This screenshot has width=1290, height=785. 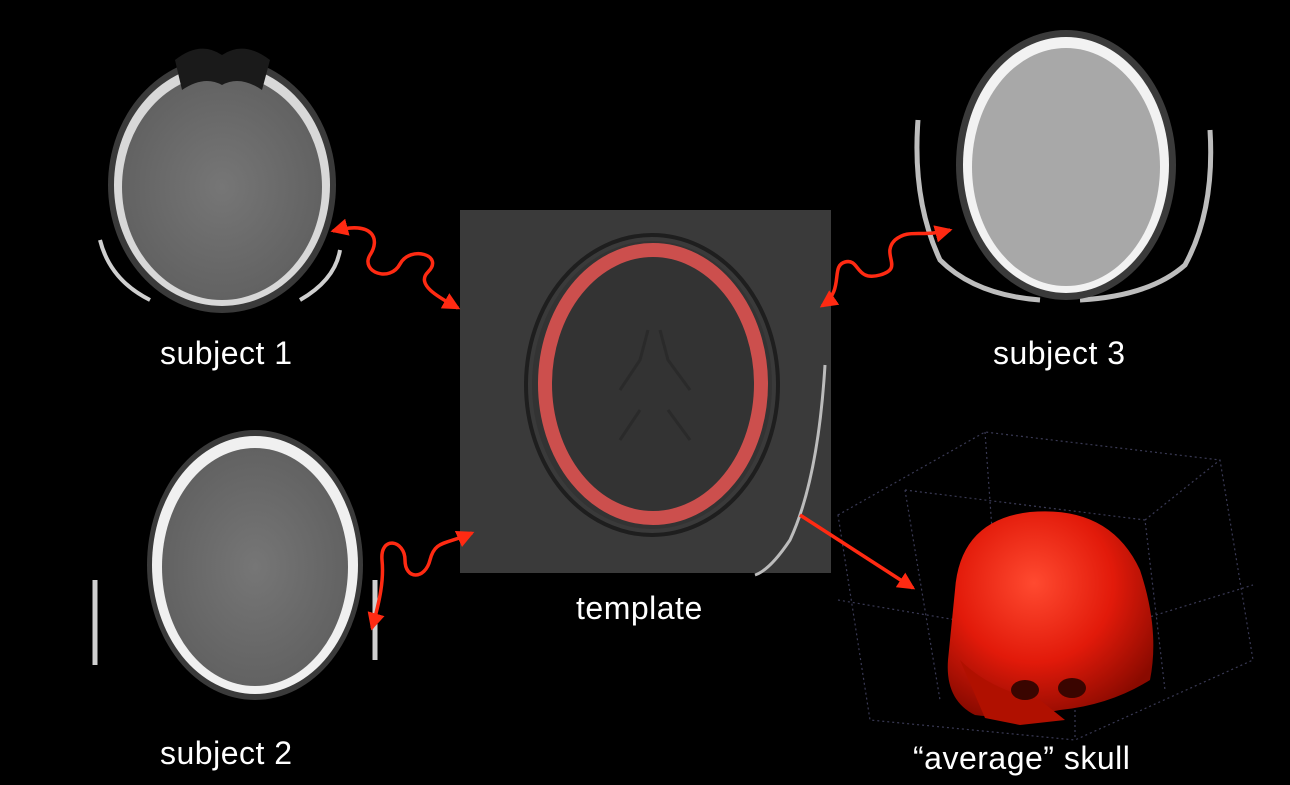 I want to click on subject-1-ct-image, so click(x=220, y=180).